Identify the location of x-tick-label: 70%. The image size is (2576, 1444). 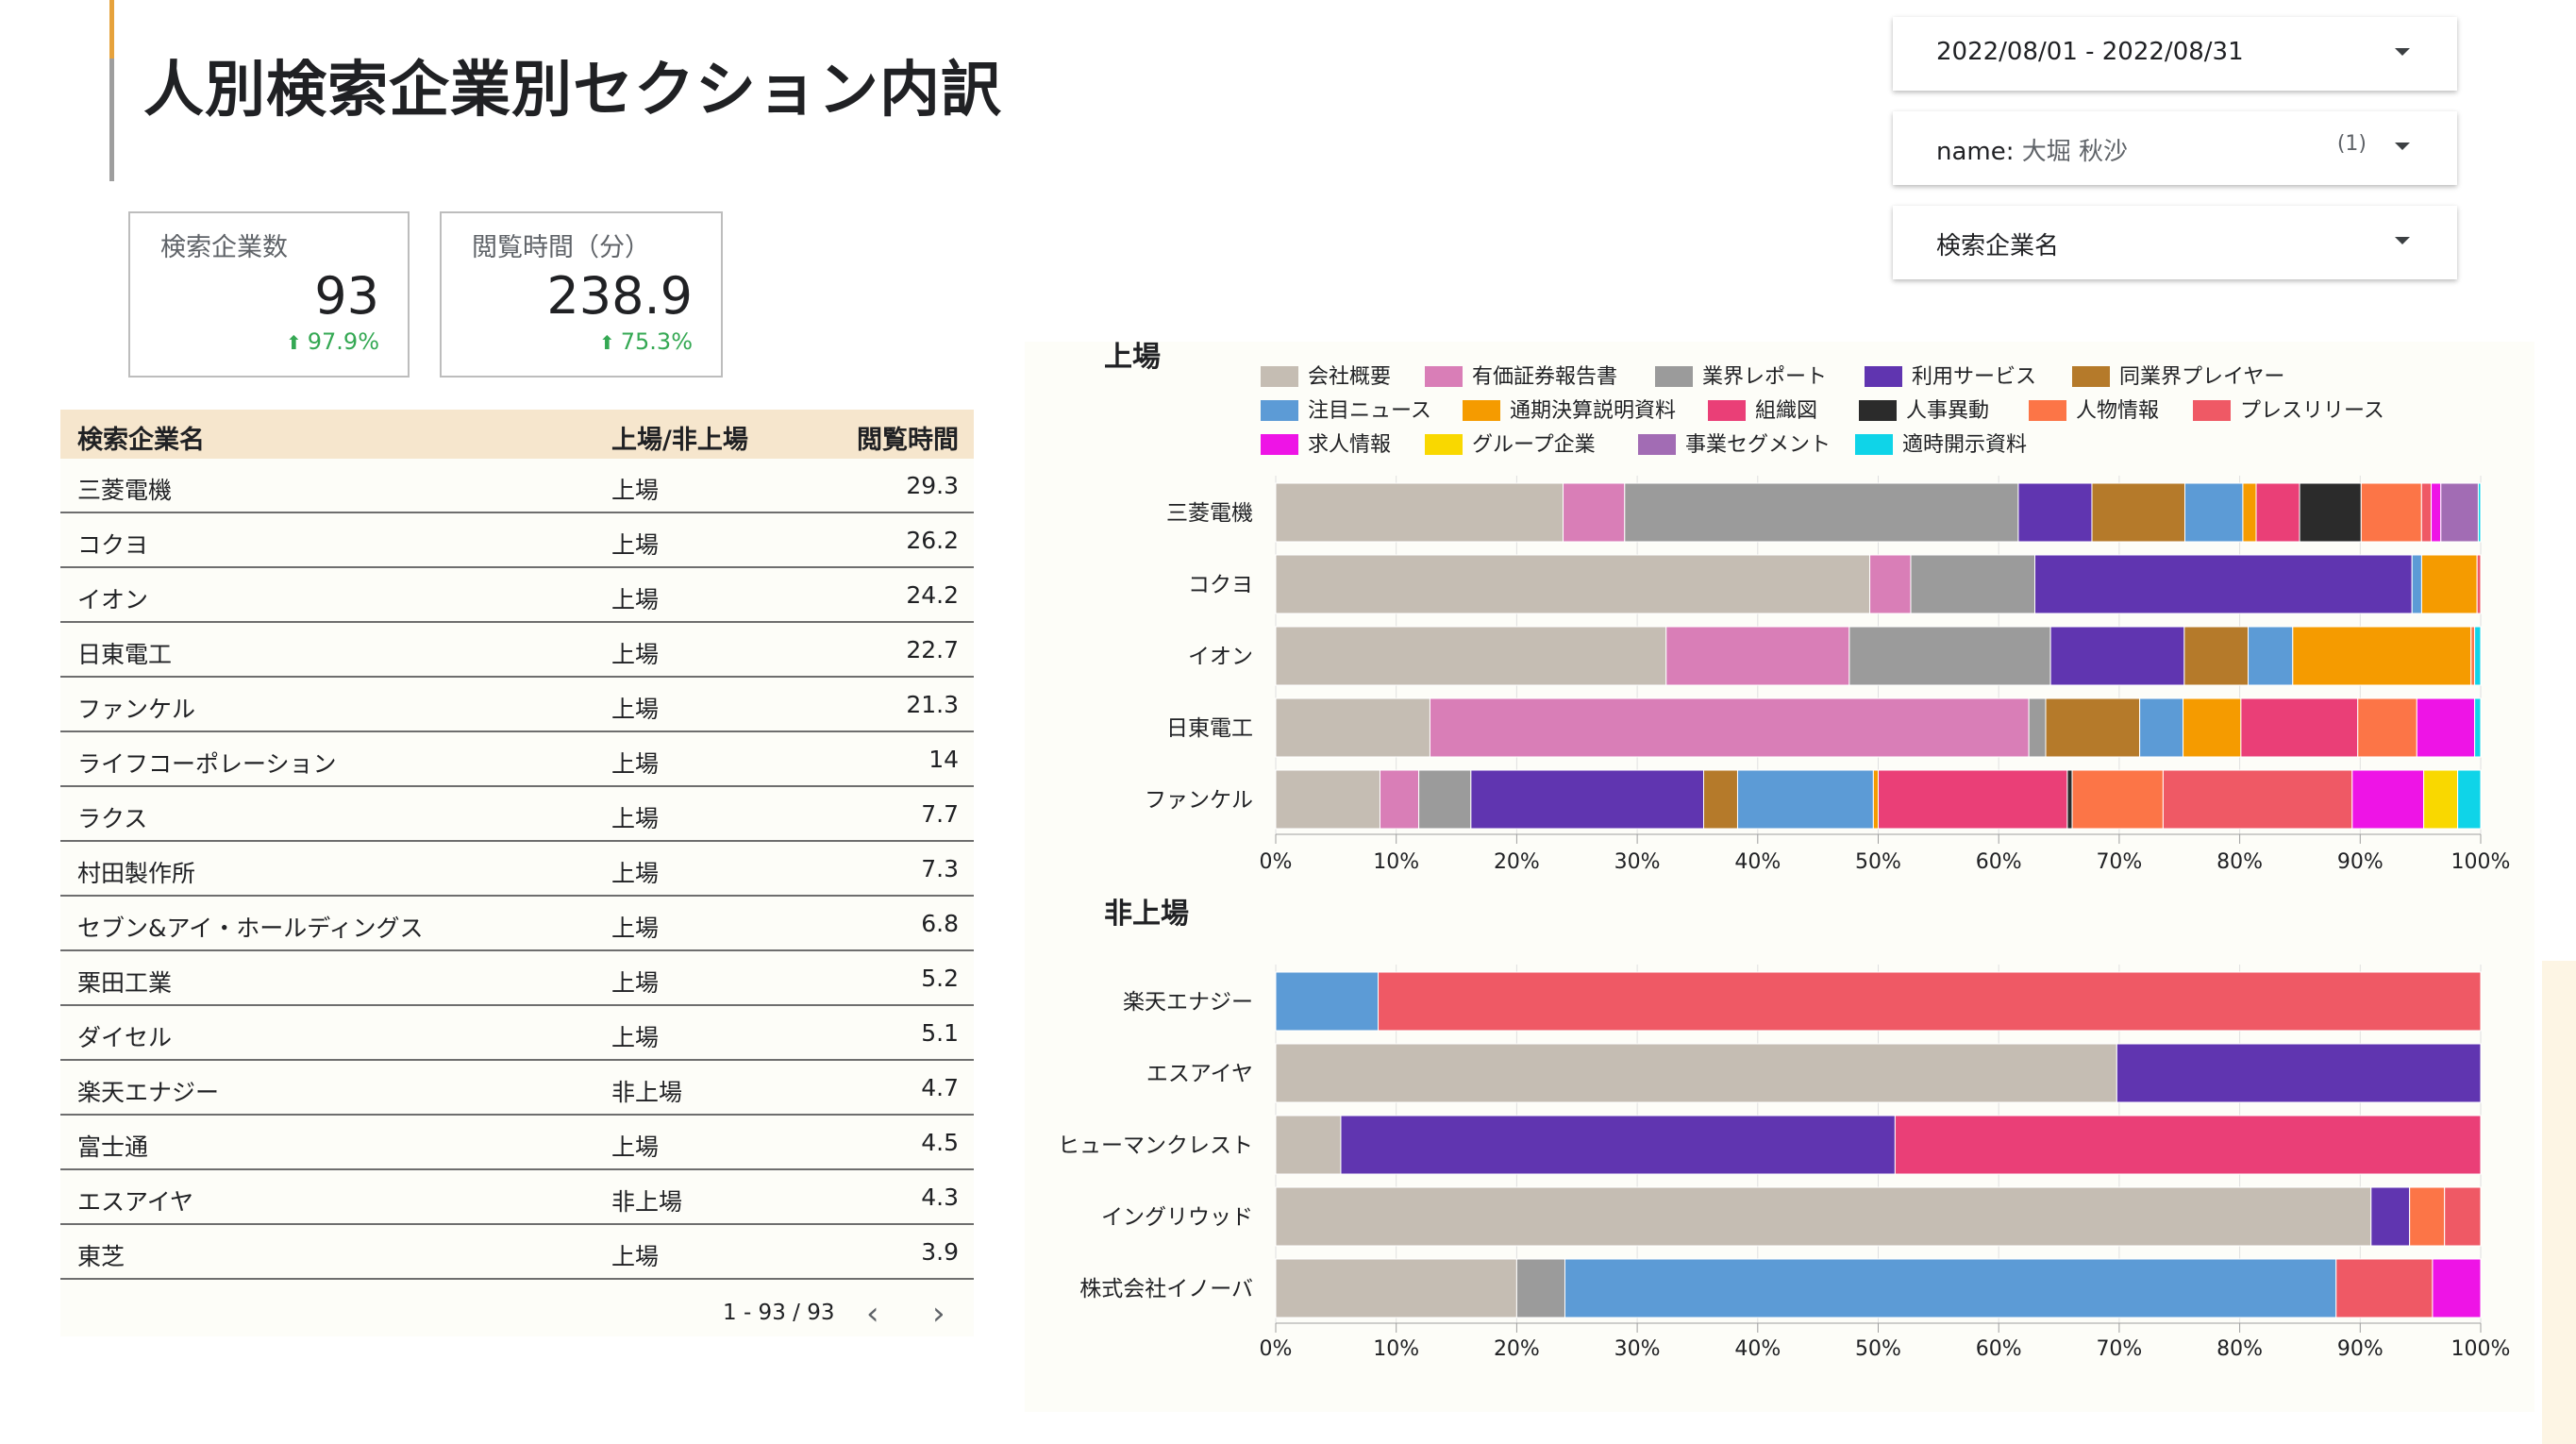
(2119, 1349).